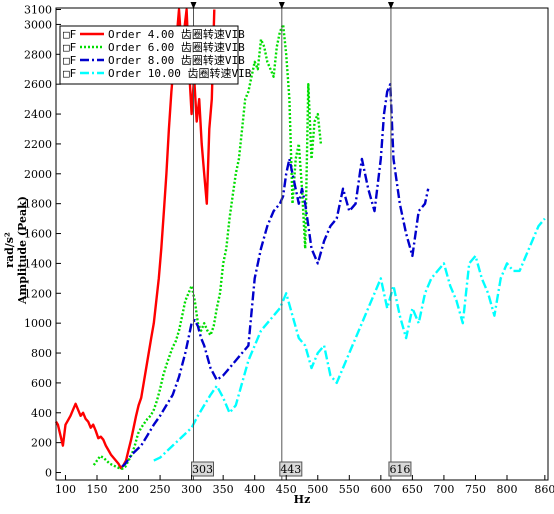 This screenshot has height=514, width=554. I want to click on y-tick-label: 2800, so click(38, 54).